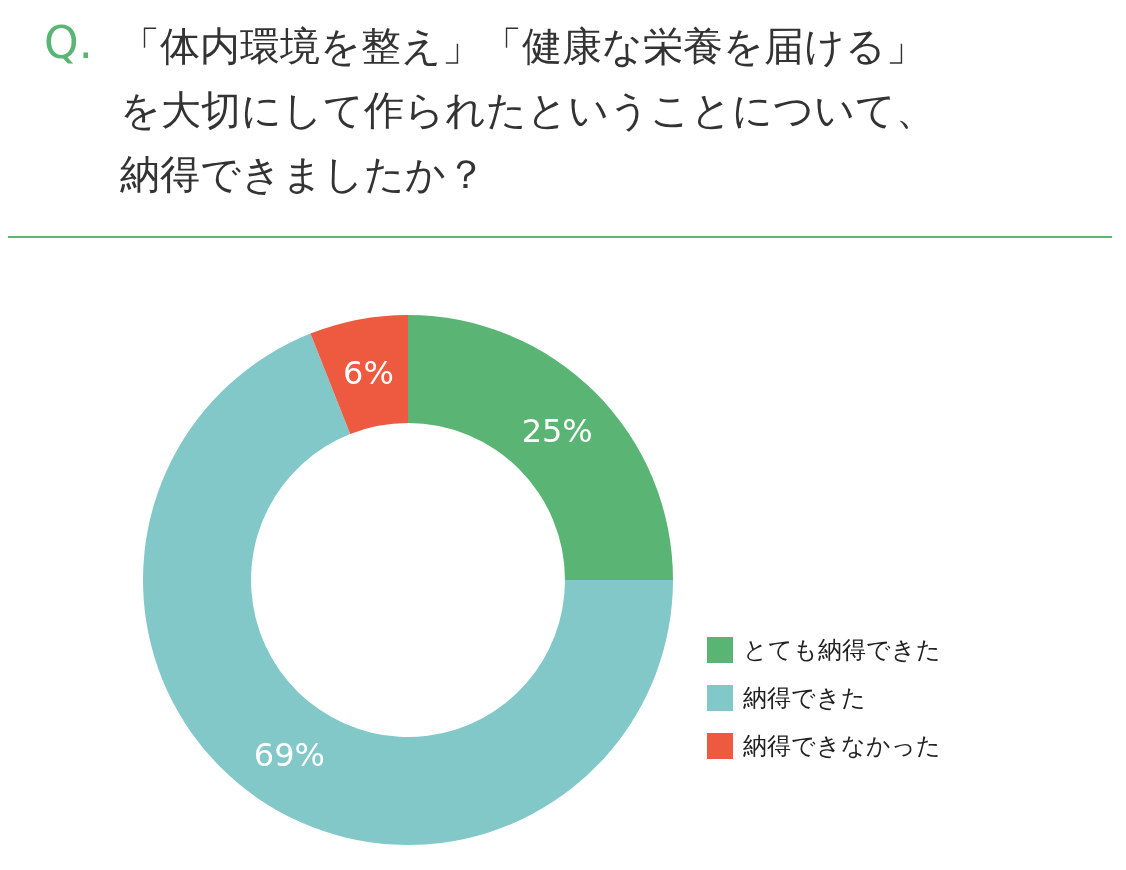 Image resolution: width=1126 pixels, height=870 pixels. What do you see at coordinates (842, 650) in the screenshot?
I see `legend-label: とても納得できた` at bounding box center [842, 650].